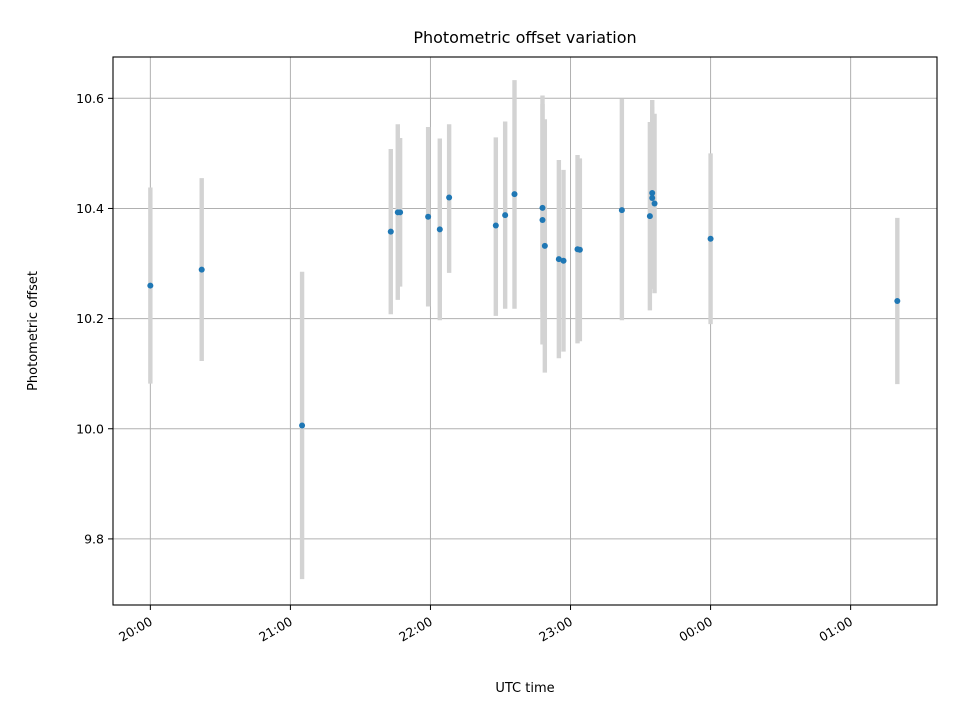 This screenshot has width=960, height=724. Describe the element at coordinates (835, 629) in the screenshot. I see `x-tick-label: 01:00` at that location.